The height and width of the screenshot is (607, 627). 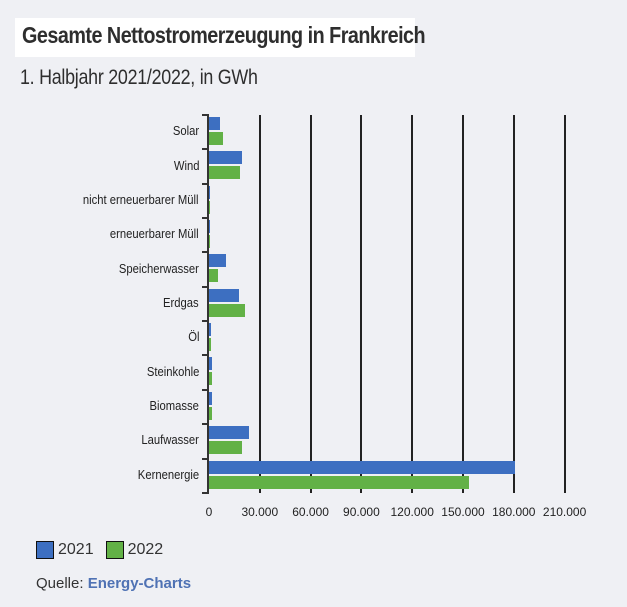 I want to click on legend-swatch-2022, so click(x=114, y=550).